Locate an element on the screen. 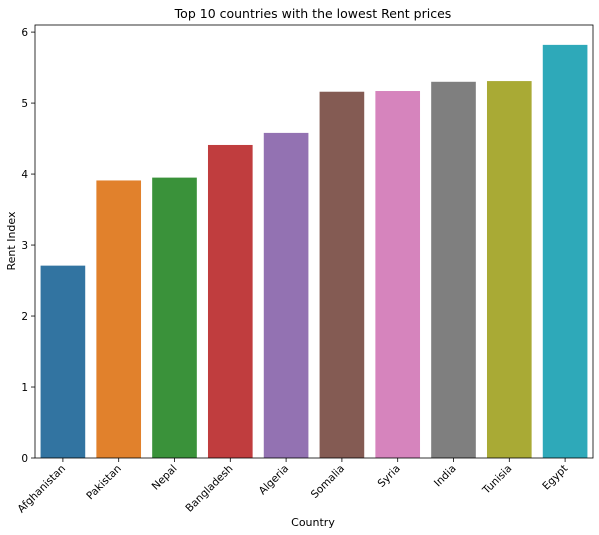 Image resolution: width=599 pixels, height=535 pixels. x-tick-label-algeria: Algeria is located at coordinates (274, 480).